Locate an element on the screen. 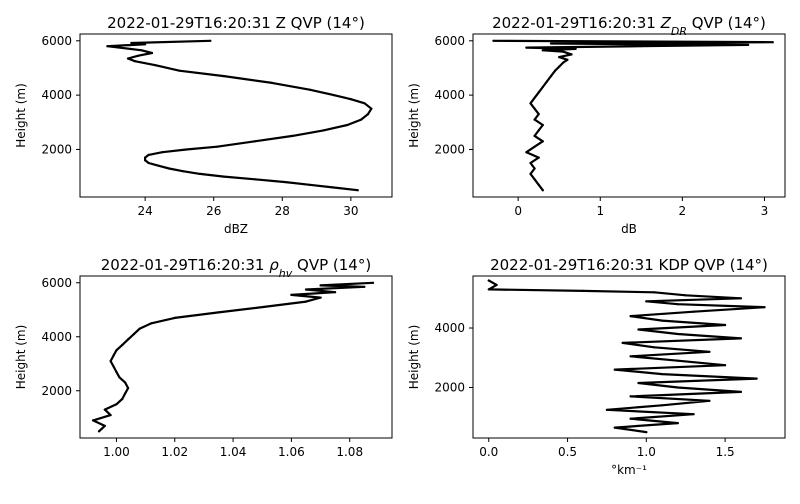 The height and width of the screenshot is (504, 800). subplot-title: 2022-01-29T16:20:31 ZDR QVP (14°) is located at coordinates (629, 26).